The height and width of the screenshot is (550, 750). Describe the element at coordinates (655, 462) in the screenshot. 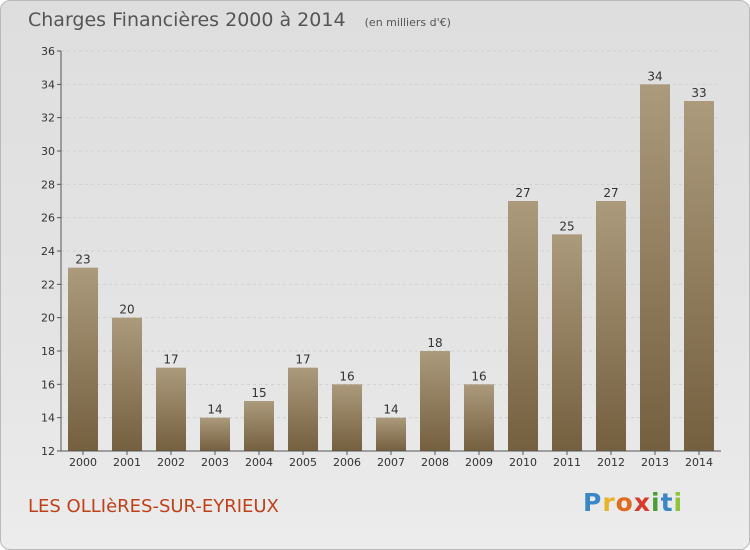

I see `x-tick-label-2013: 2013` at that location.